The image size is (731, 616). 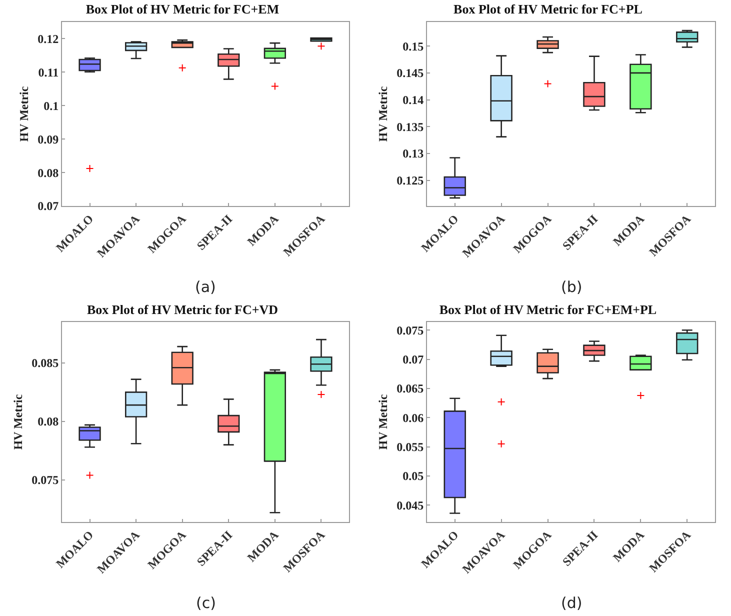 What do you see at coordinates (48, 139) in the screenshot?
I see `y-tick-label: 0.09` at bounding box center [48, 139].